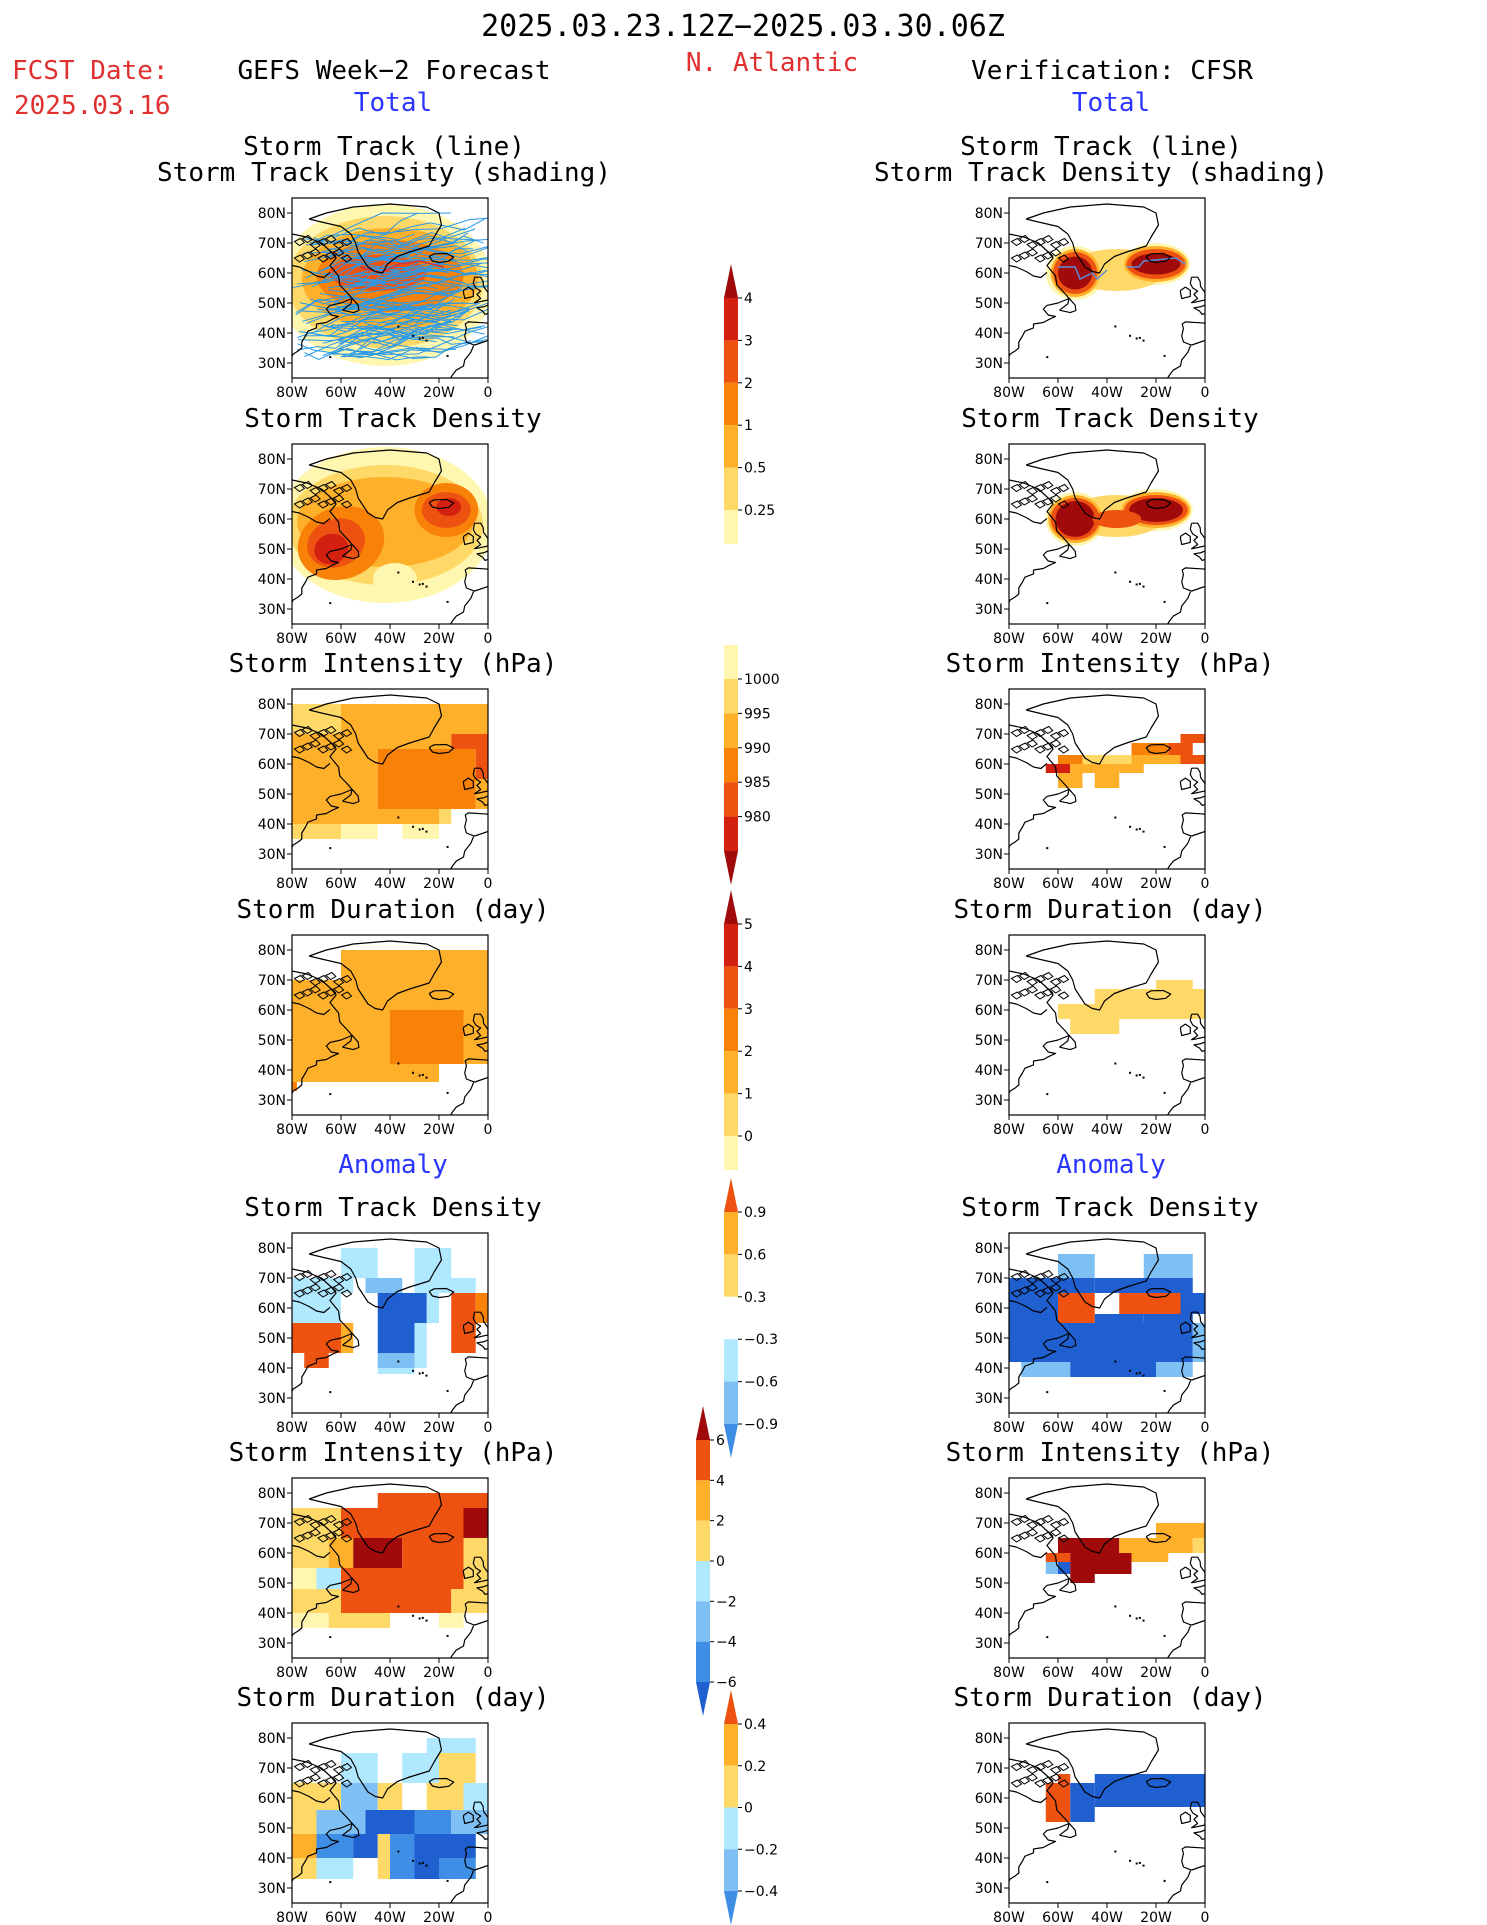 The image size is (1487, 1925). I want to click on lat-tick-label: 60N, so click(272, 1799).